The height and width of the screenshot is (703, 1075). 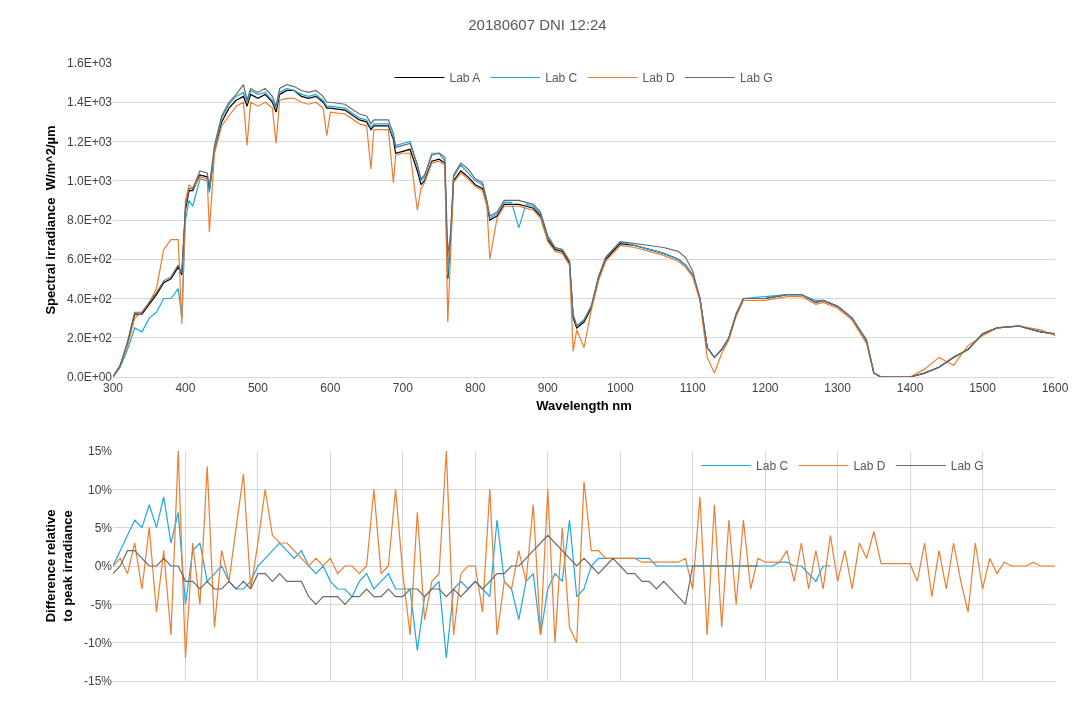 I want to click on x-tick-label: 1600, so click(x=1055, y=388).